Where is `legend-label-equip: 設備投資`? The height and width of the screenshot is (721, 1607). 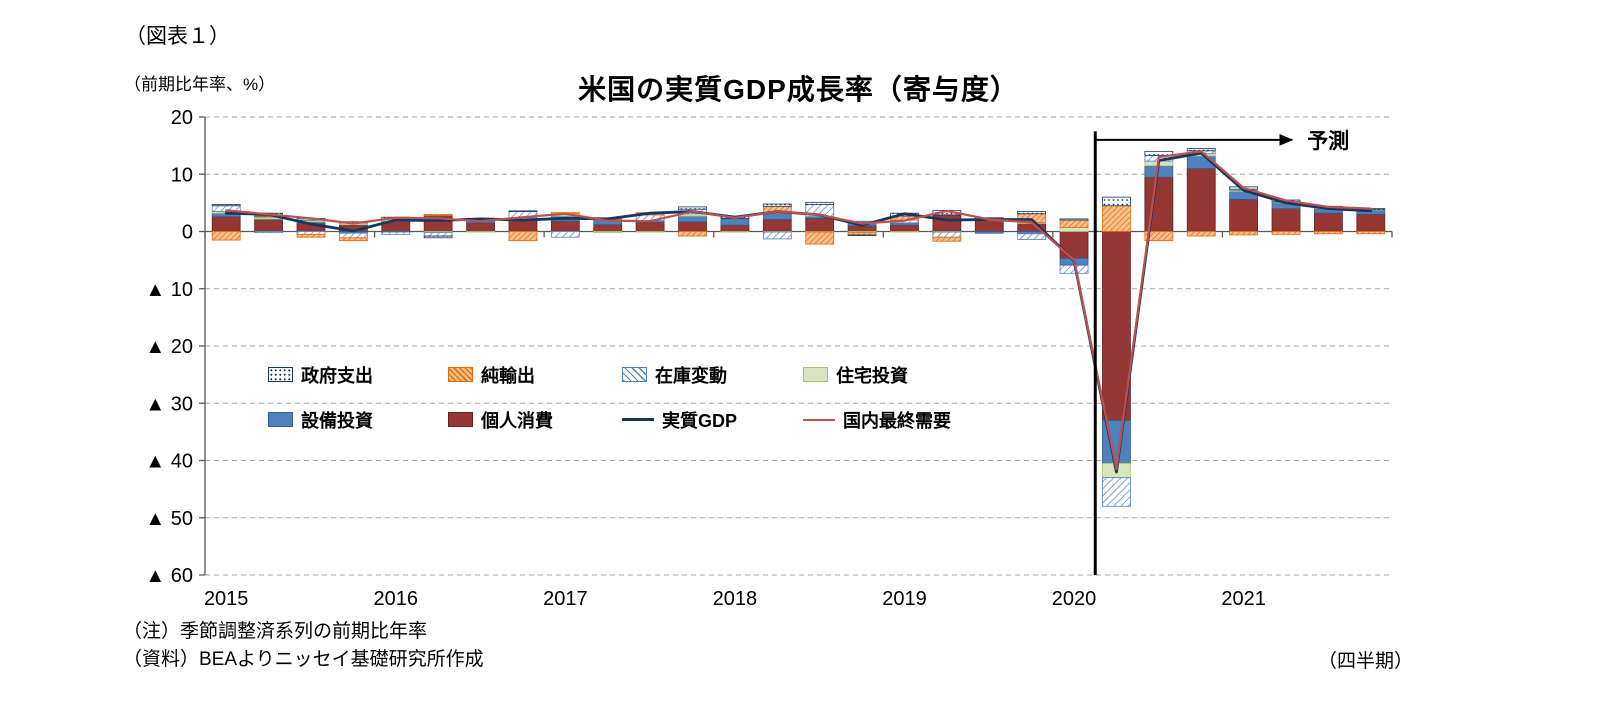
legend-label-equip: 設備投資 is located at coordinates (337, 420).